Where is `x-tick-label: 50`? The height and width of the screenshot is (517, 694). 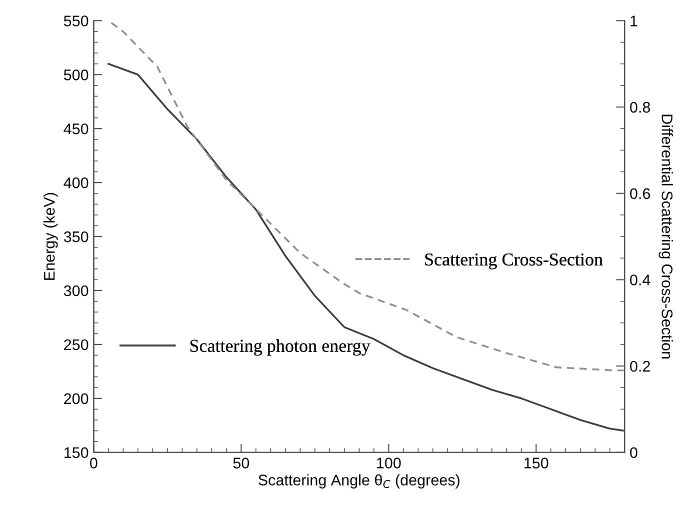 x-tick-label: 50 is located at coordinates (241, 463).